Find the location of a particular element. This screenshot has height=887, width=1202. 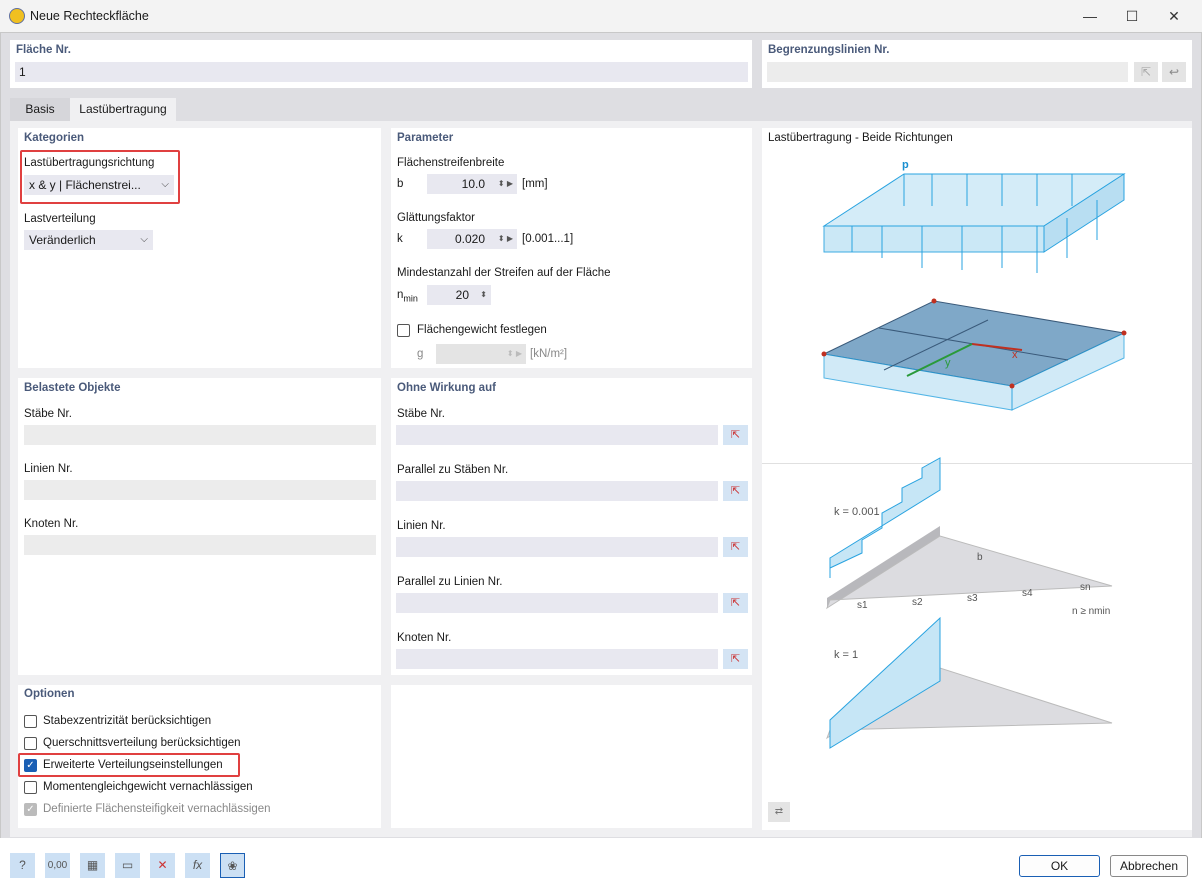

divider is located at coordinates (977, 463).